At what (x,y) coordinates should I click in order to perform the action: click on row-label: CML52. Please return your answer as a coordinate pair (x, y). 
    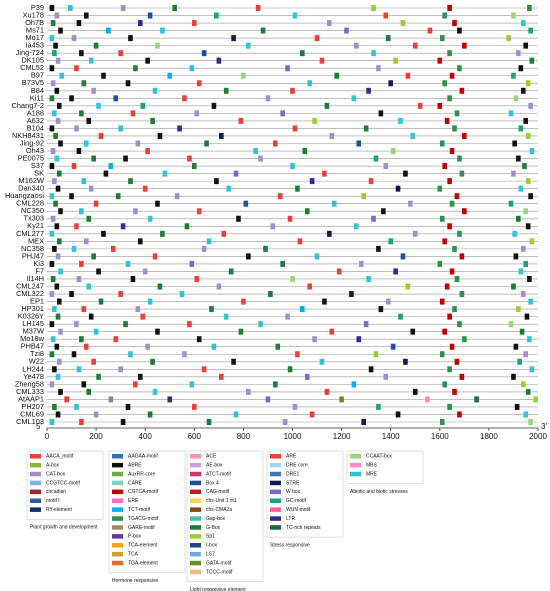
    Looking at the image, I should click on (32, 67).